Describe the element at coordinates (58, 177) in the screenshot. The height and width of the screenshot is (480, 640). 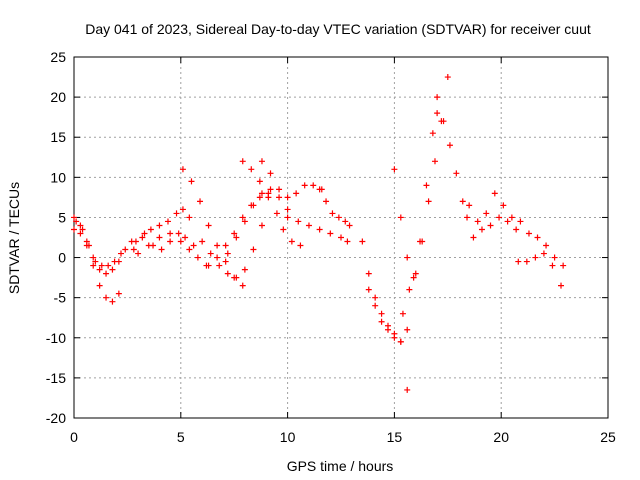
I see `y-tick-label: 10` at that location.